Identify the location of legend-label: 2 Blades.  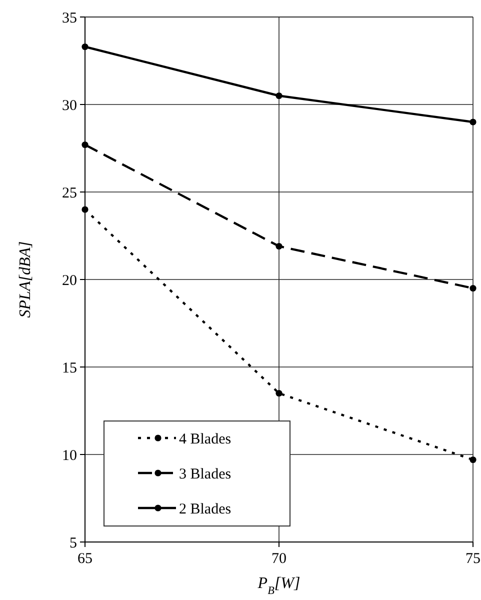
(205, 509).